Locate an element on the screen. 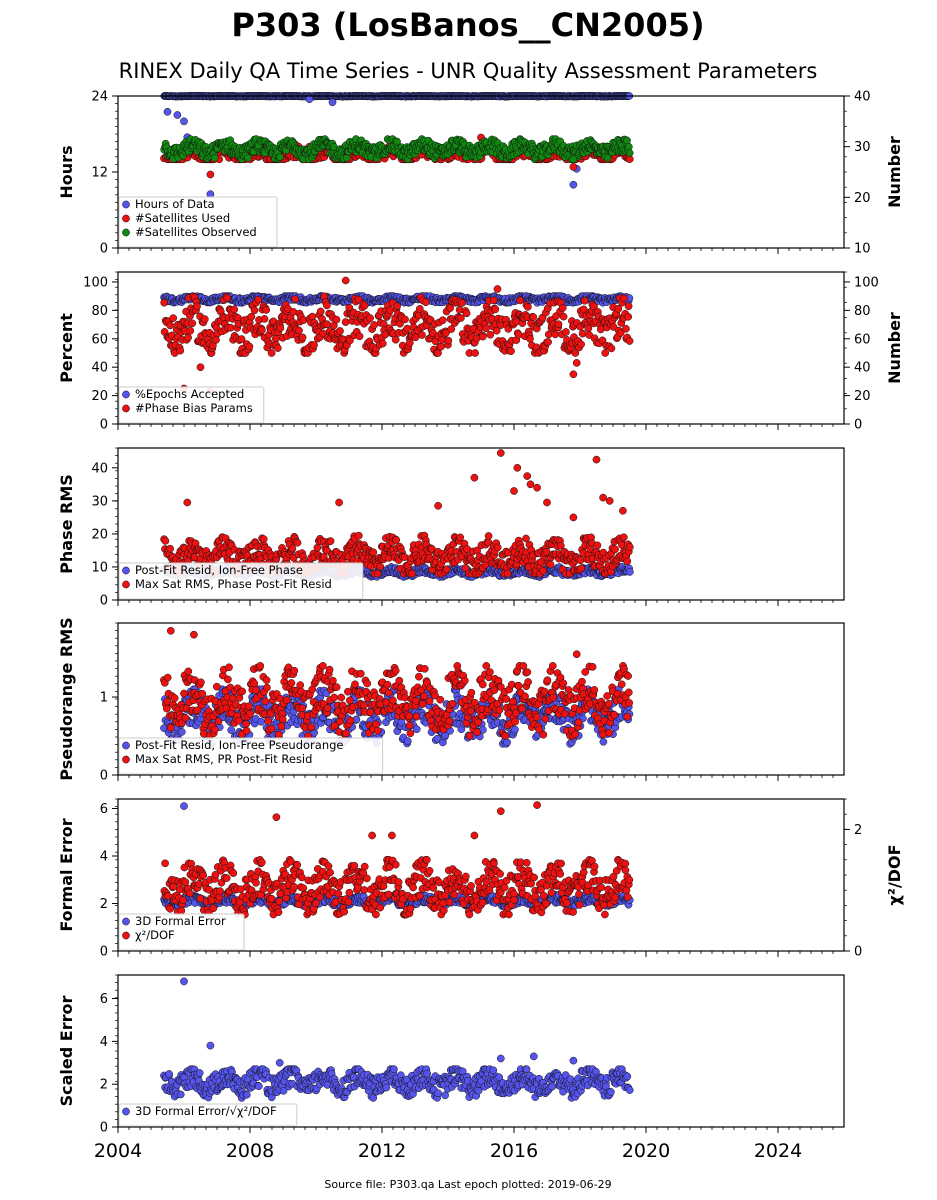 The height and width of the screenshot is (1200, 937). y-tick-label: 0 is located at coordinates (104, 601).